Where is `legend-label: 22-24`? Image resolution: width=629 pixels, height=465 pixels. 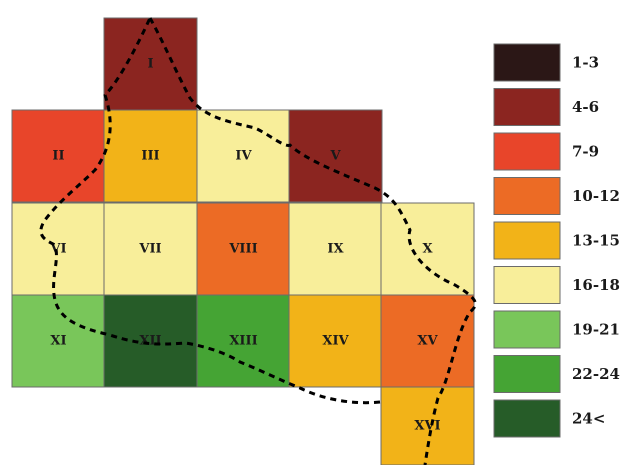 legend-label: 22-24 is located at coordinates (596, 374).